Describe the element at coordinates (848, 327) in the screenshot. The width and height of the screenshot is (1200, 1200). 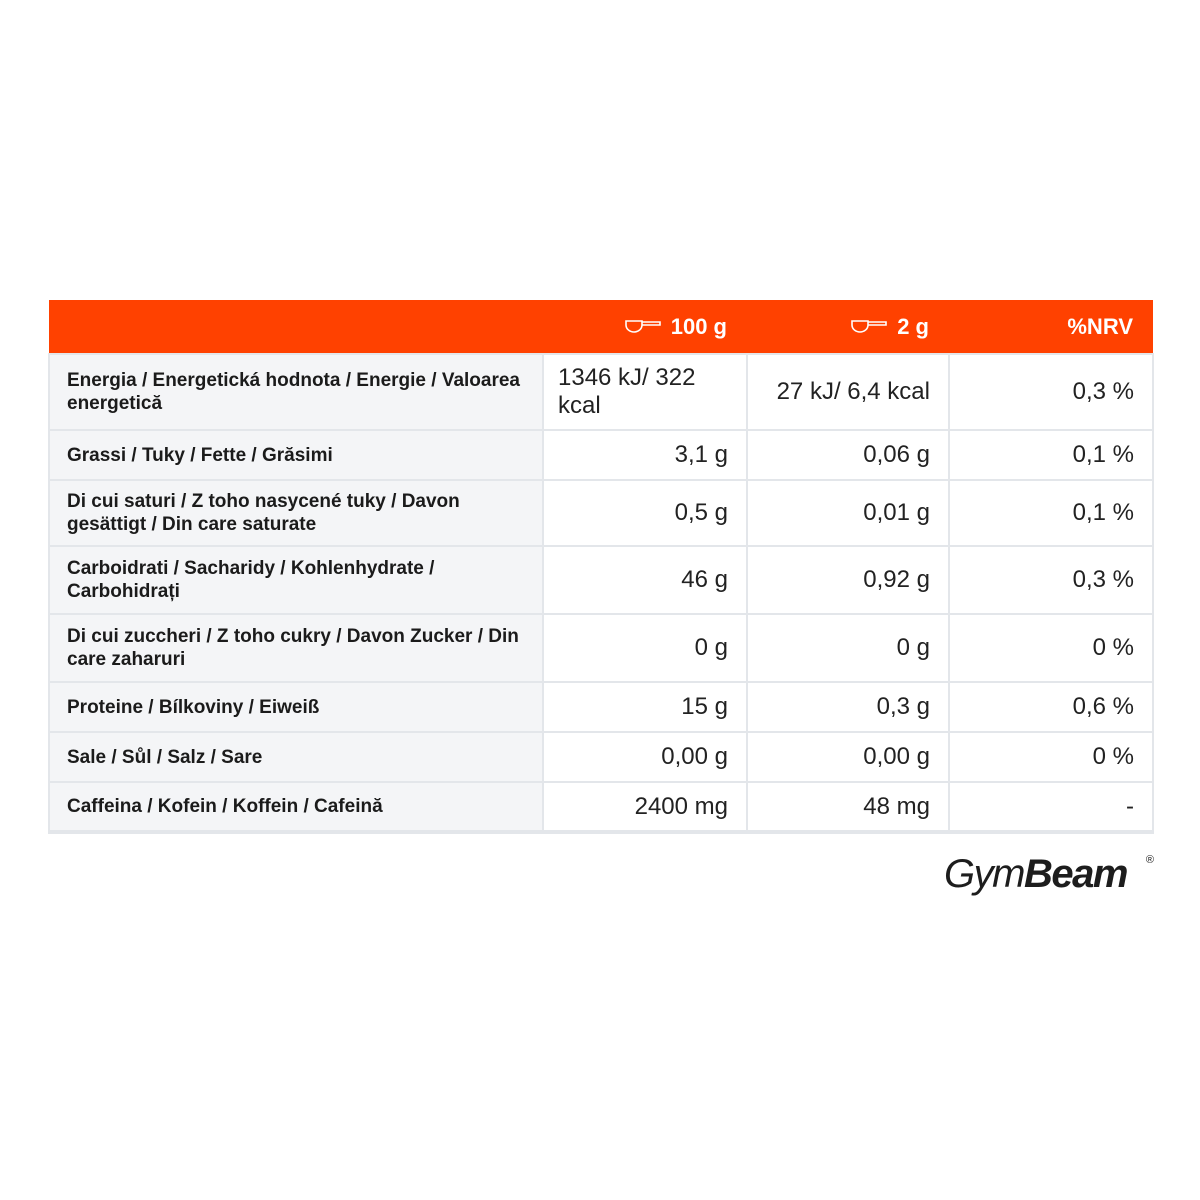
I see `header-per-2g: 2 g` at that location.